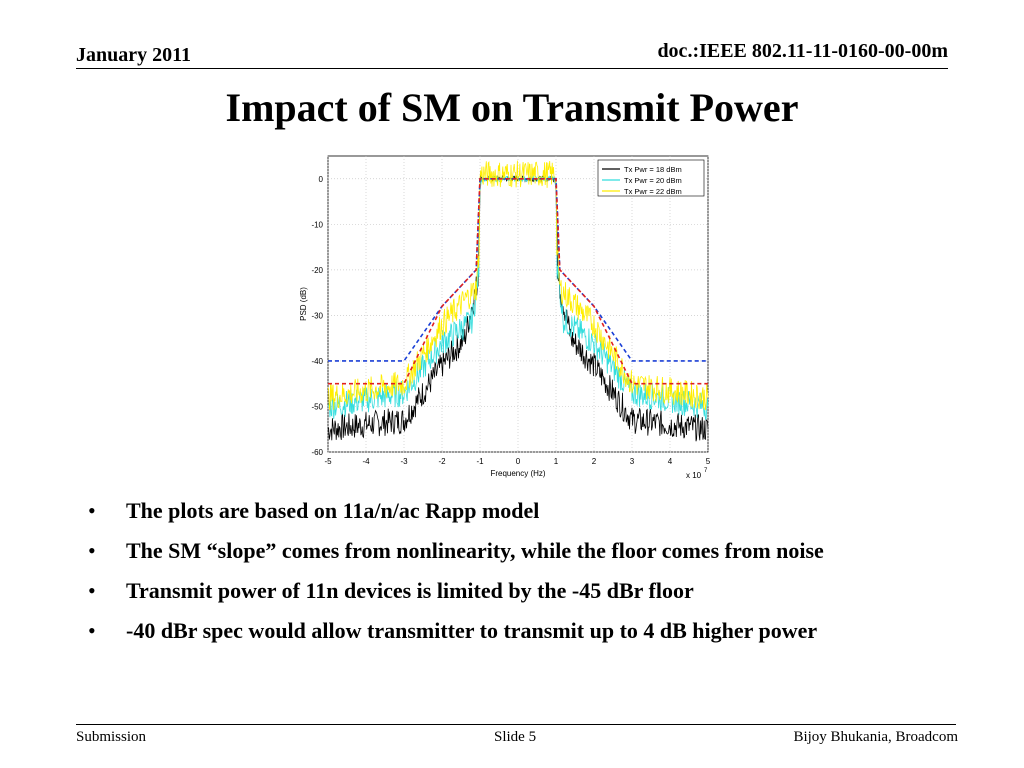  I want to click on legend-label: Tx Pwr = 22 dBm, so click(653, 191).